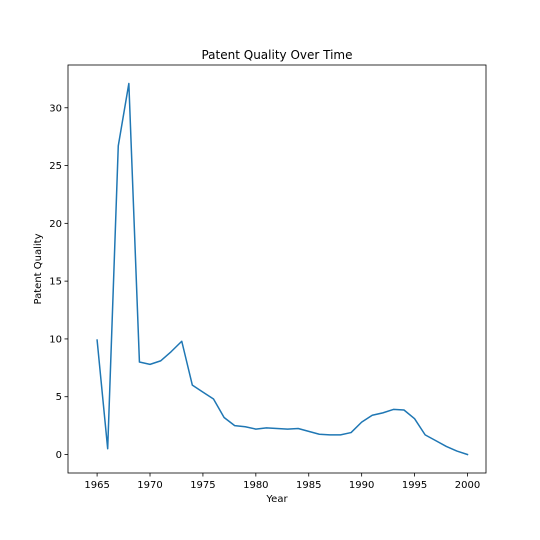  Describe the element at coordinates (55, 166) in the screenshot. I see `y-tick-label: 25` at that location.